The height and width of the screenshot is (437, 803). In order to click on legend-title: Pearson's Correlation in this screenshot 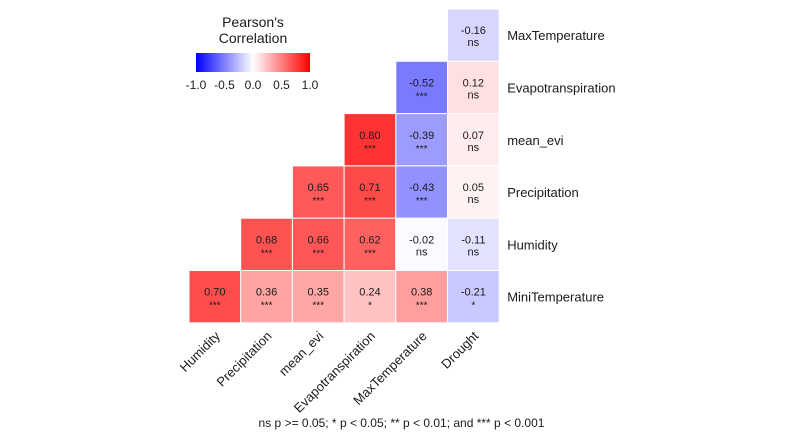, I will do `click(253, 30)`.